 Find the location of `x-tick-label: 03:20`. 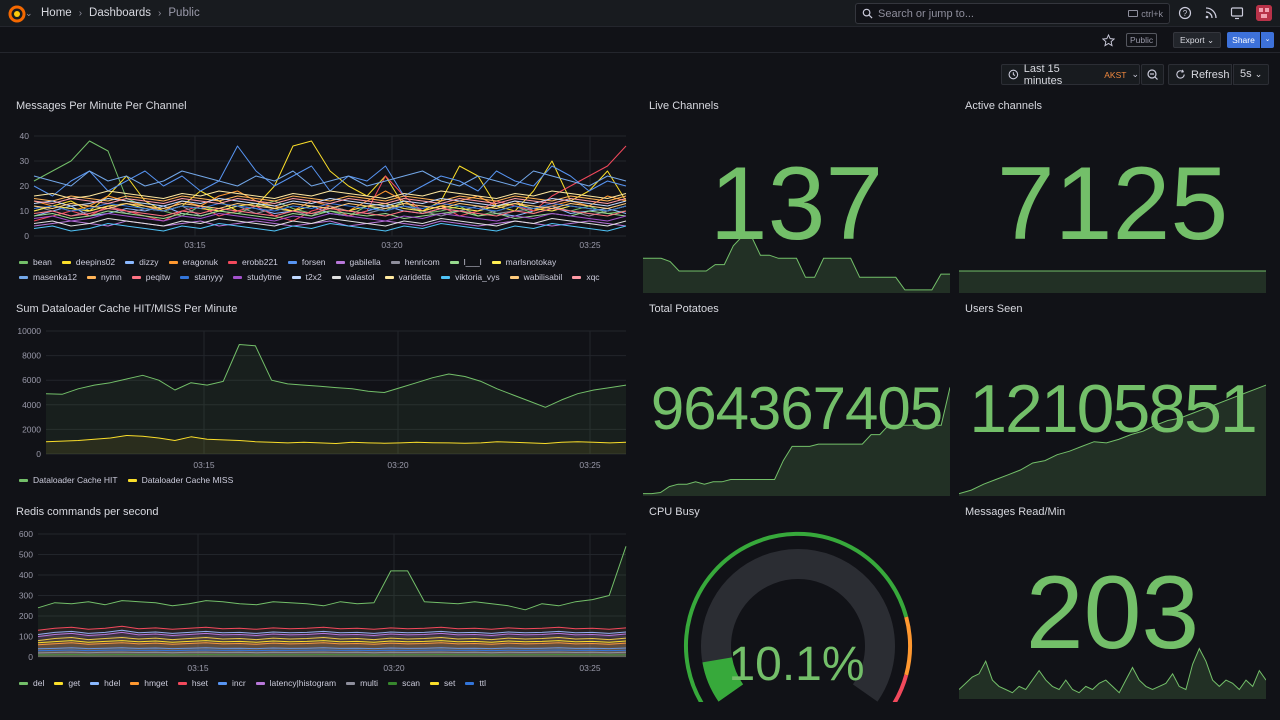

x-tick-label: 03:20 is located at coordinates (398, 465).